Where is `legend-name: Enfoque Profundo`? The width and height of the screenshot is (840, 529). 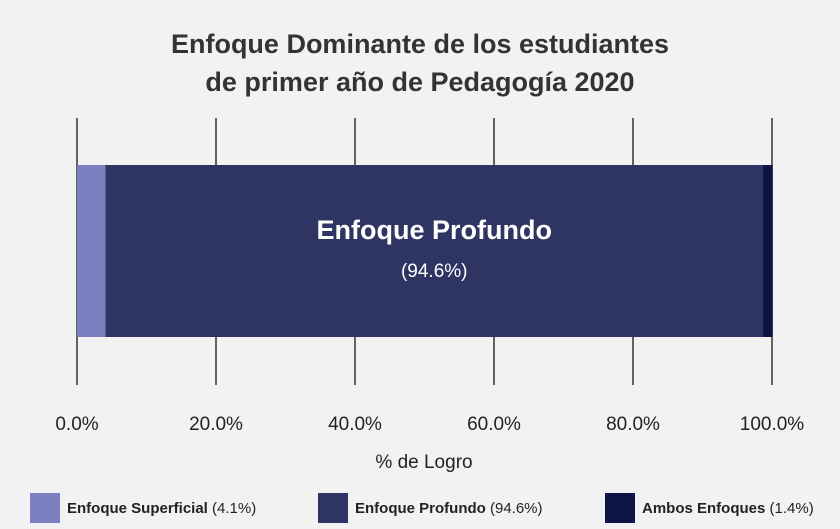 legend-name: Enfoque Profundo is located at coordinates (420, 508).